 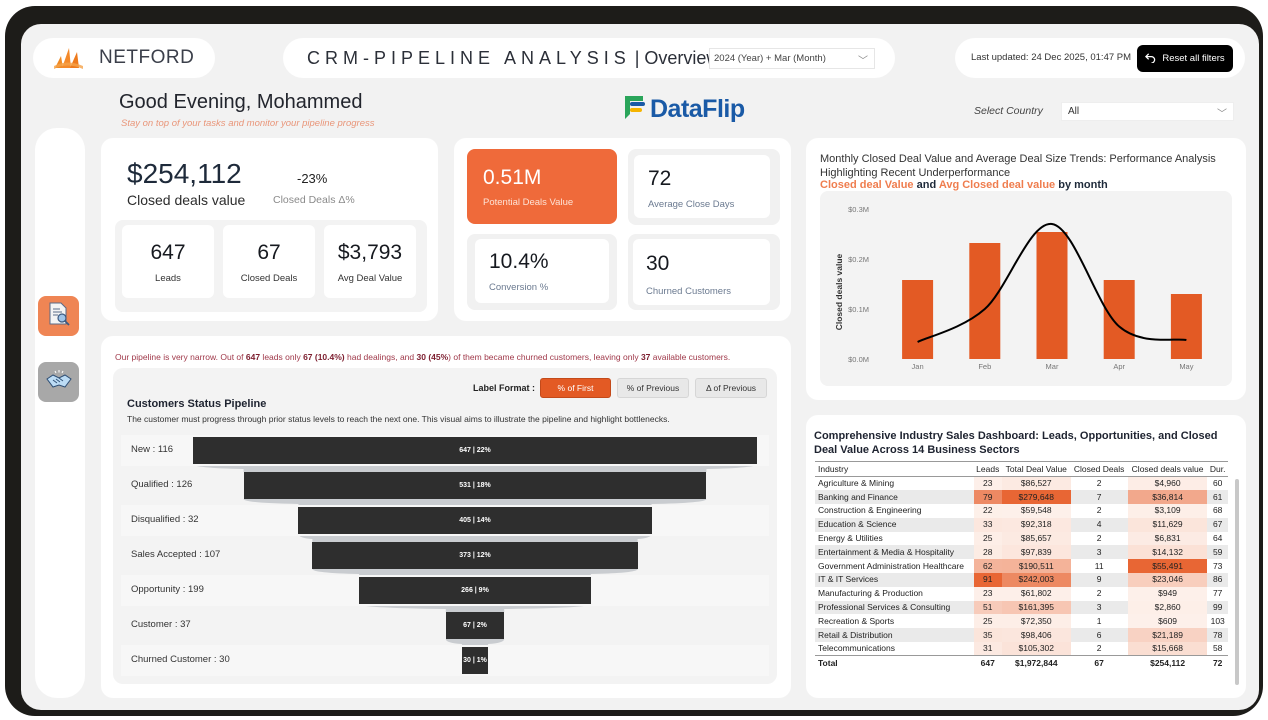 I want to click on sidebar-item-deals, so click(x=58, y=382).